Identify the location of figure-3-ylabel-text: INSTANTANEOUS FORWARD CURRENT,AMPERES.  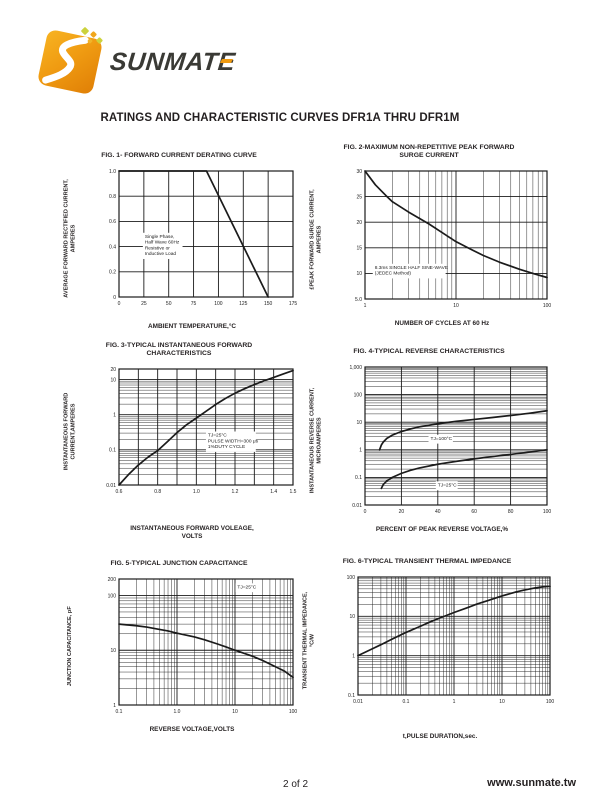
(70, 431).